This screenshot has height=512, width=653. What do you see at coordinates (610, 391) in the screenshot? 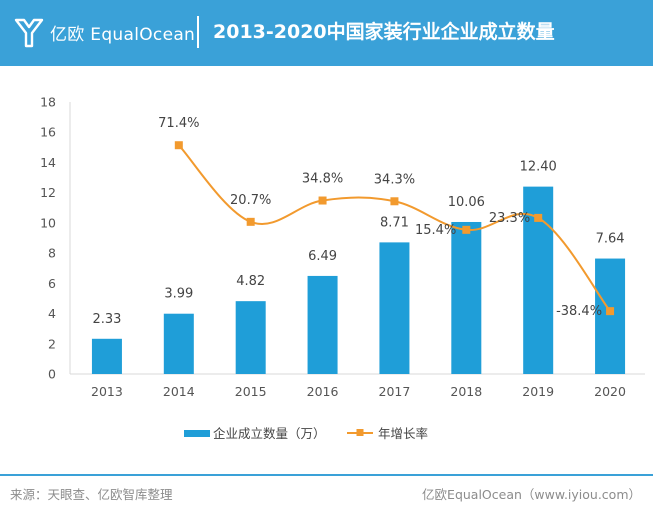
I see `x-tick-label: 2020` at bounding box center [610, 391].